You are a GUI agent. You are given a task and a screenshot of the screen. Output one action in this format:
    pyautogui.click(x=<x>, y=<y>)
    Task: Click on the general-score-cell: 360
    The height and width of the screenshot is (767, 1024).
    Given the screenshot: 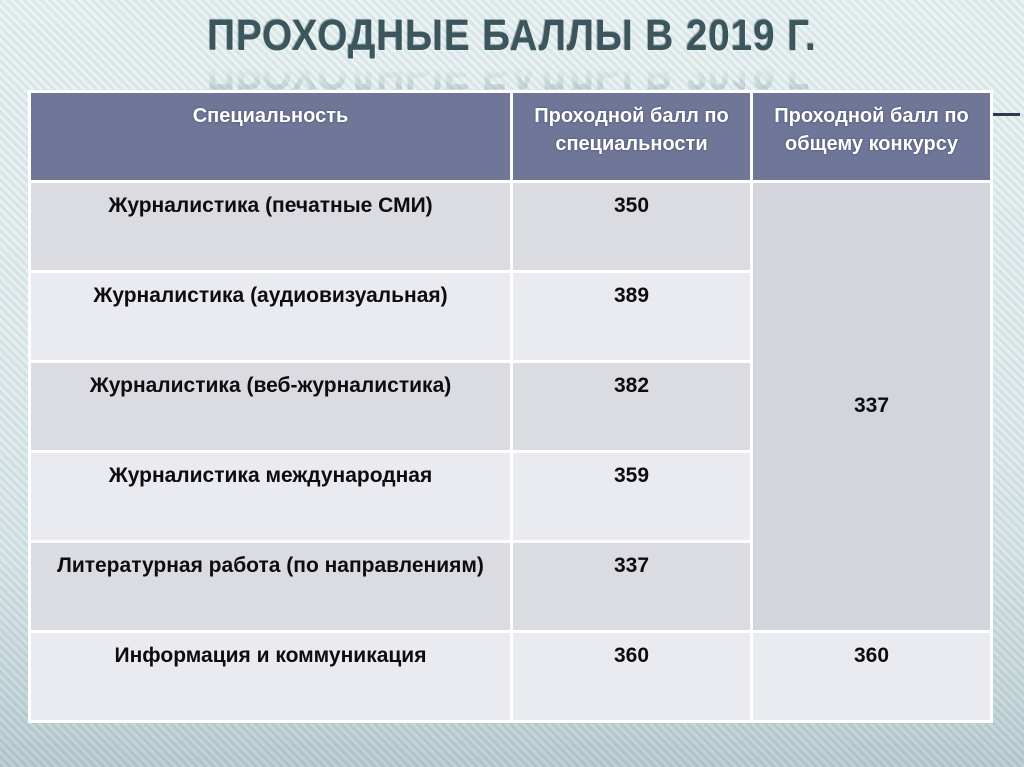 What is the action you would take?
    pyautogui.click(x=871, y=676)
    